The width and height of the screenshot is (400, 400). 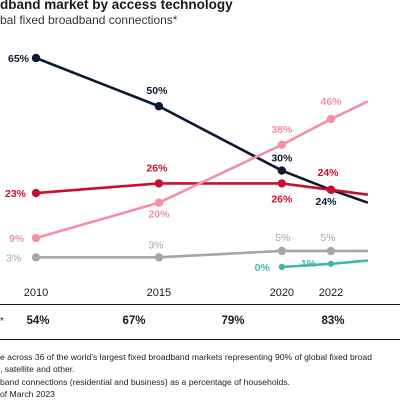 I want to click on penetration-value-2020: 79%, so click(x=233, y=321).